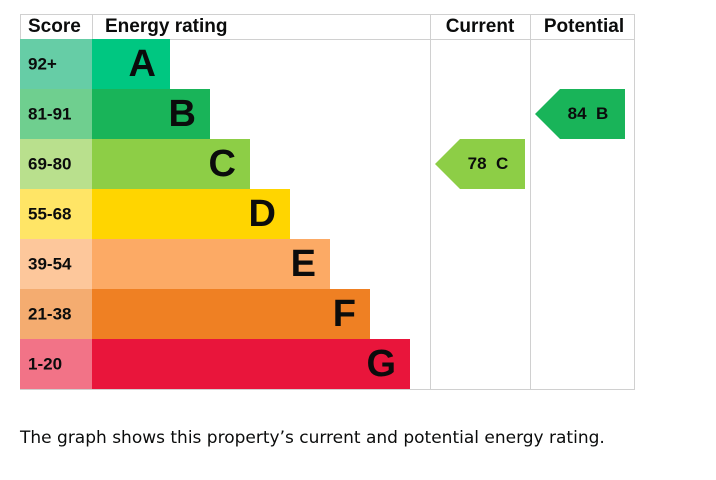 The height and width of the screenshot is (480, 716). I want to click on header-potential: Potential, so click(584, 26).